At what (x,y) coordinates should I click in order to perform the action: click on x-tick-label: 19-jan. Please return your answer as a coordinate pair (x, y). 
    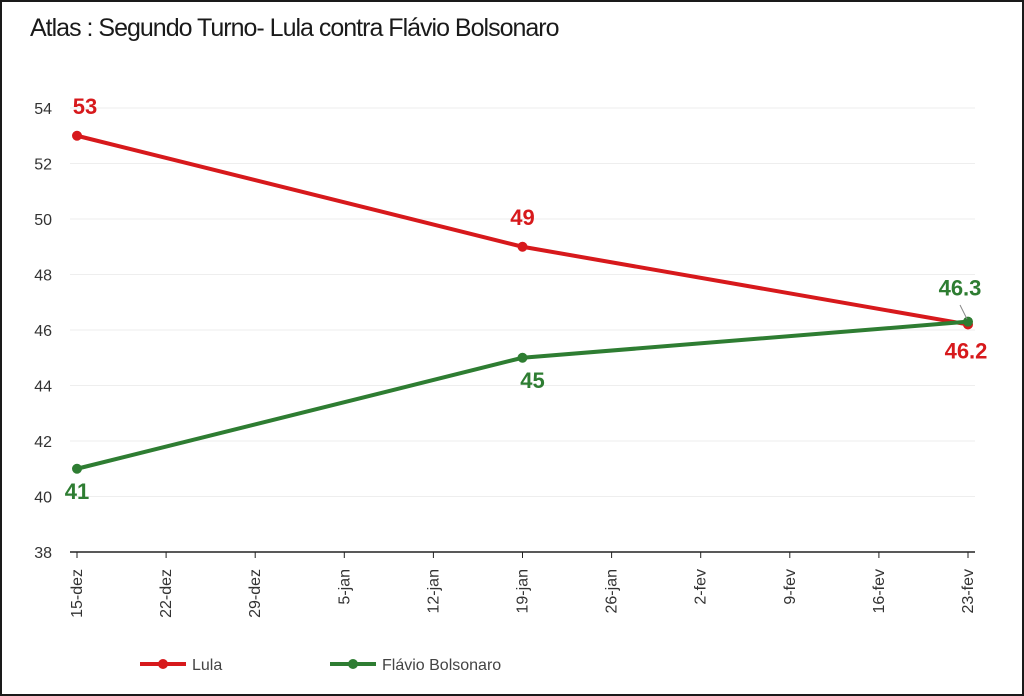
    Looking at the image, I should click on (523, 591).